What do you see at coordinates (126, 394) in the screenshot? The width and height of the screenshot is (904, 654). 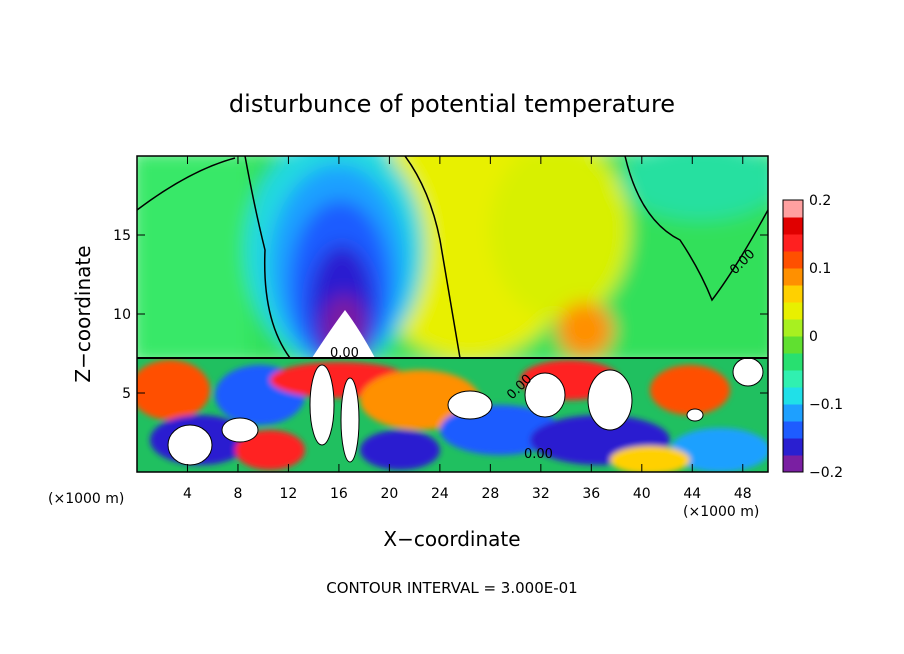 I see `y-tick-label: 5` at bounding box center [126, 394].